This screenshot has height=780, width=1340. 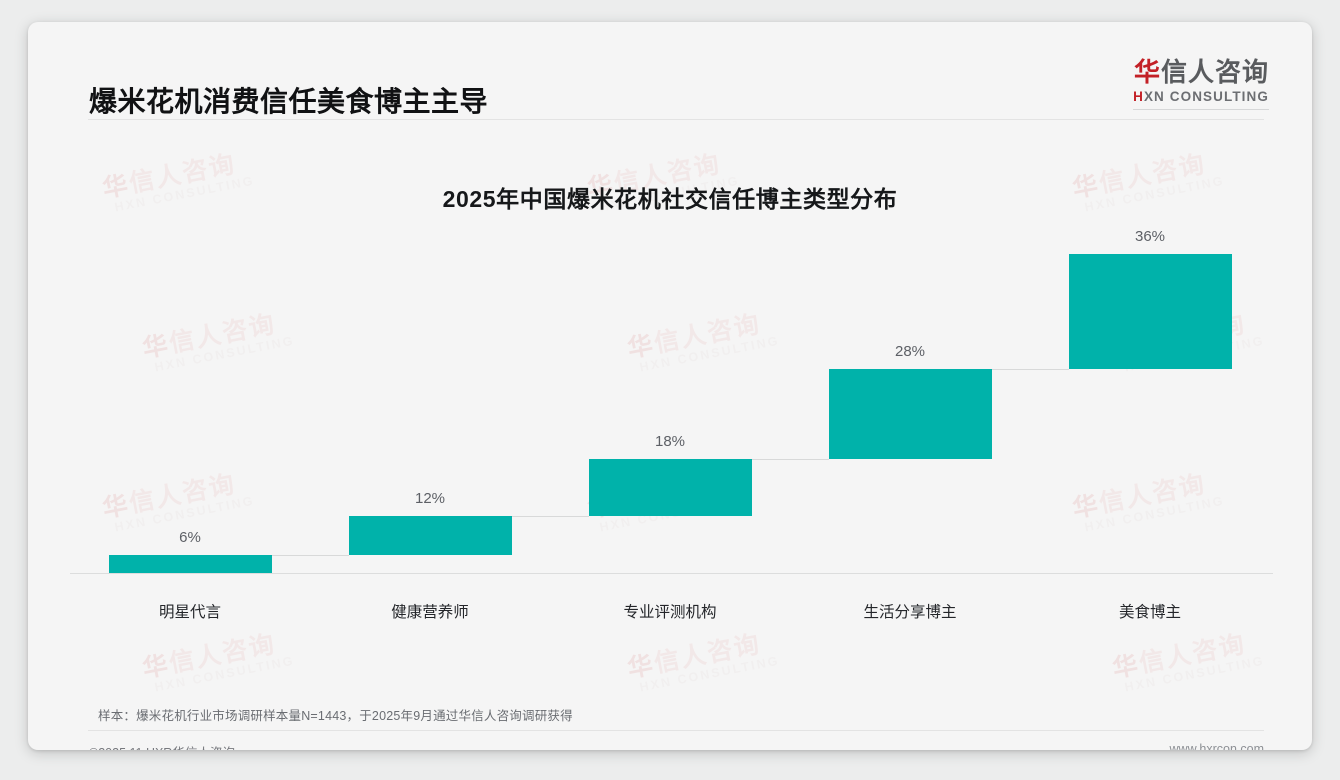 What do you see at coordinates (1214, 72) in the screenshot?
I see `logo-cn-rest: 信人咨询` at bounding box center [1214, 72].